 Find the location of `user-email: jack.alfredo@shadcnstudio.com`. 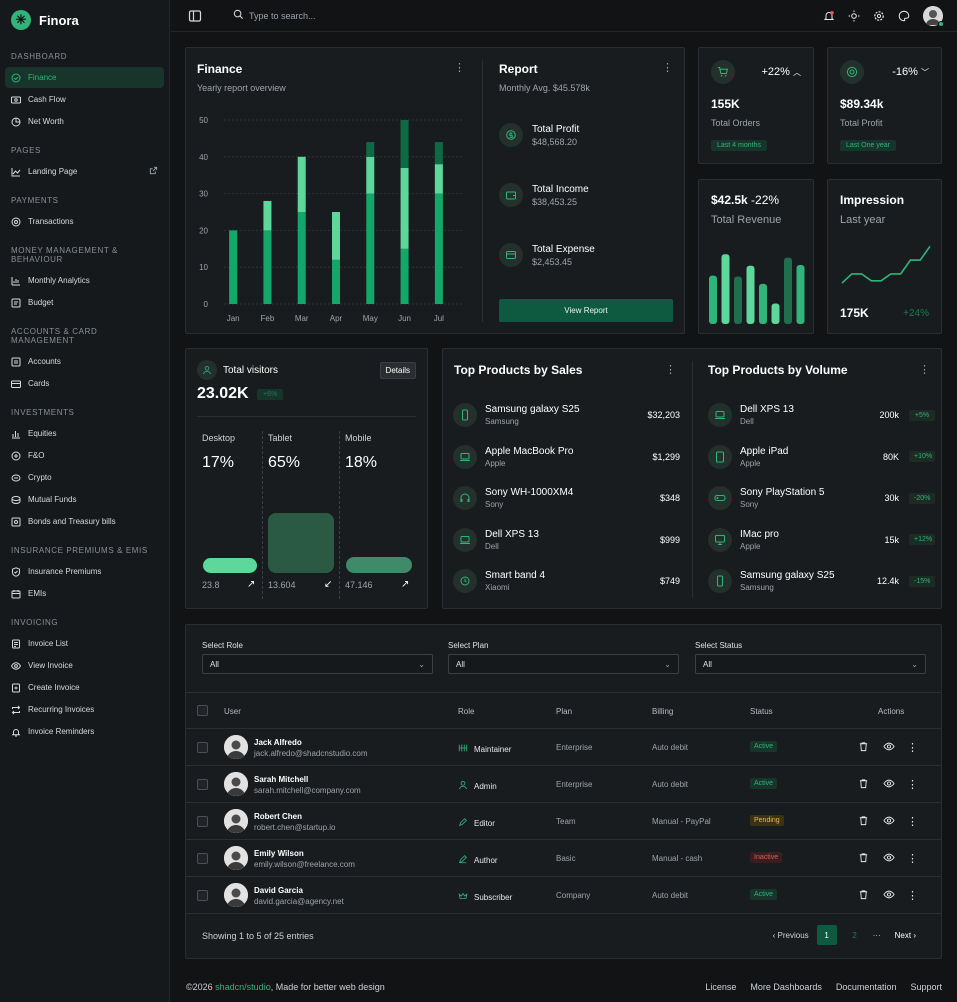

user-email: jack.alfredo@shadcnstudio.com is located at coordinates (311, 753).